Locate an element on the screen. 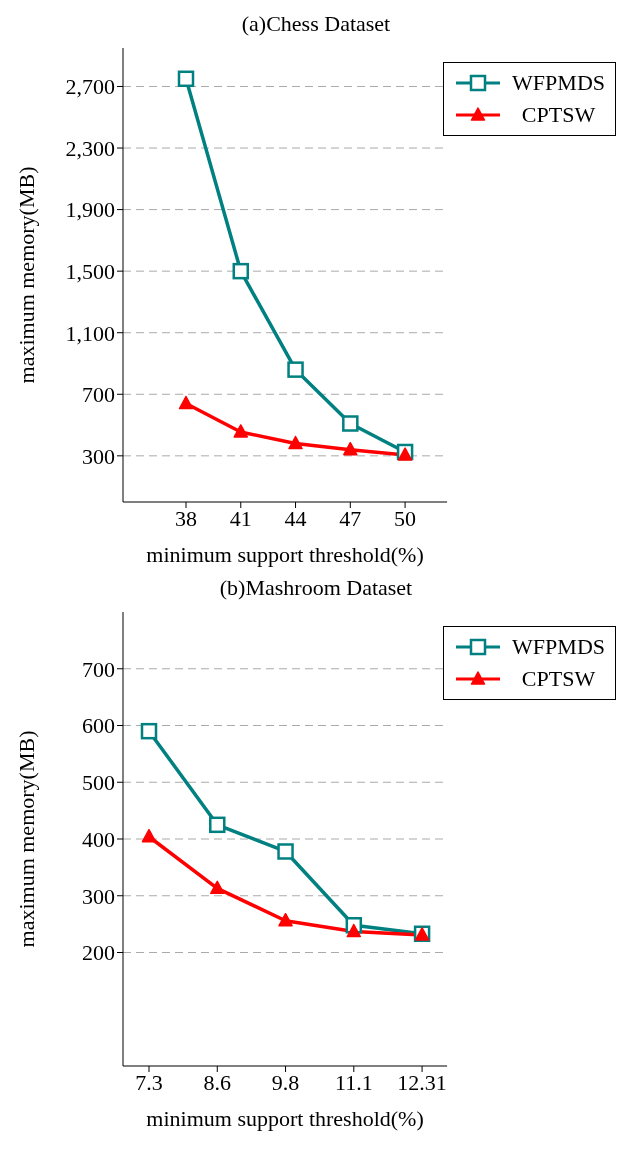 Image resolution: width=632 pixels, height=1163 pixels. x-tick-label: 41 is located at coordinates (240, 518).